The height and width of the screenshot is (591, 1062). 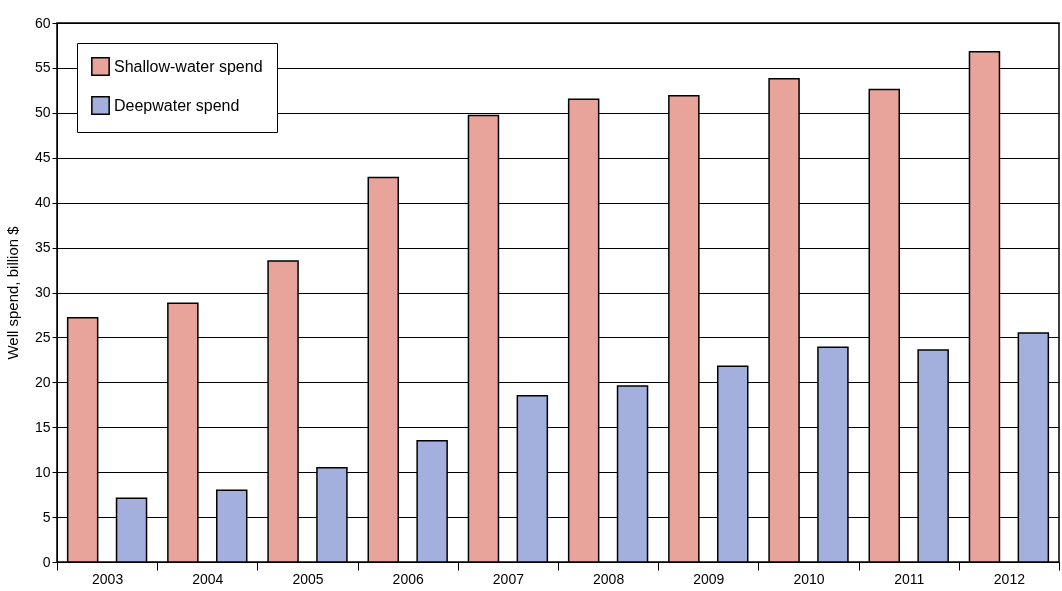 I want to click on x-tick-label: 2003, so click(x=108, y=578).